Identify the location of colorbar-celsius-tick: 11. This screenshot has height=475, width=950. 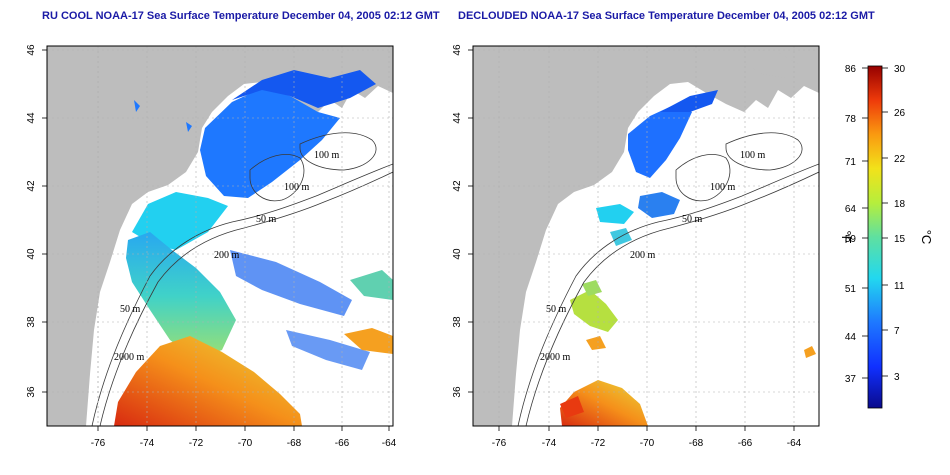
(899, 286).